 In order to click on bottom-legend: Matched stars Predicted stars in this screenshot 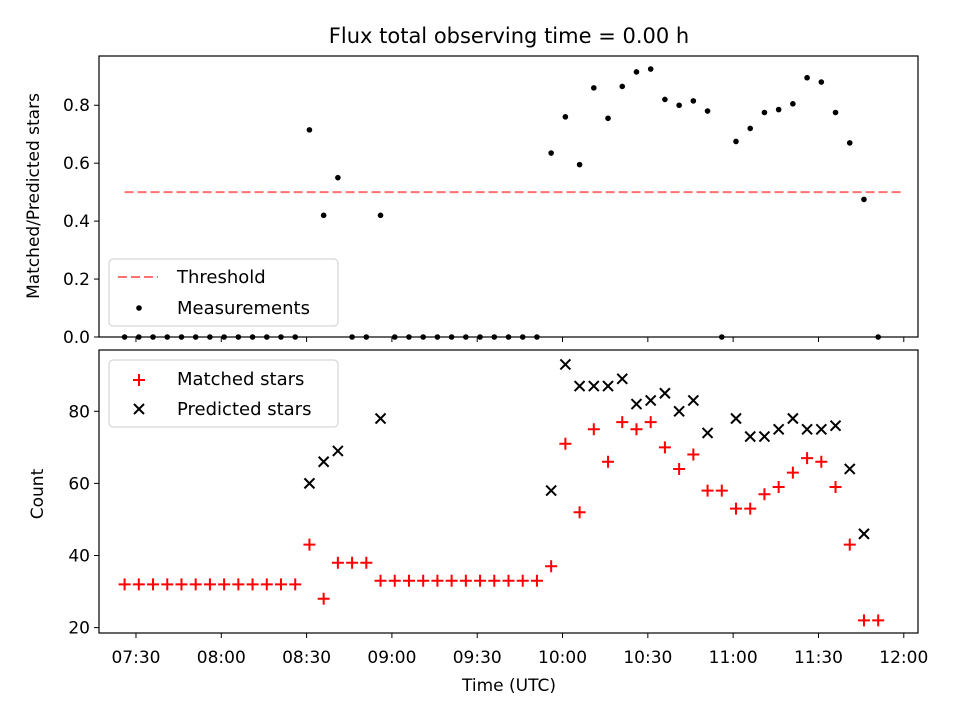, I will do `click(223, 393)`.